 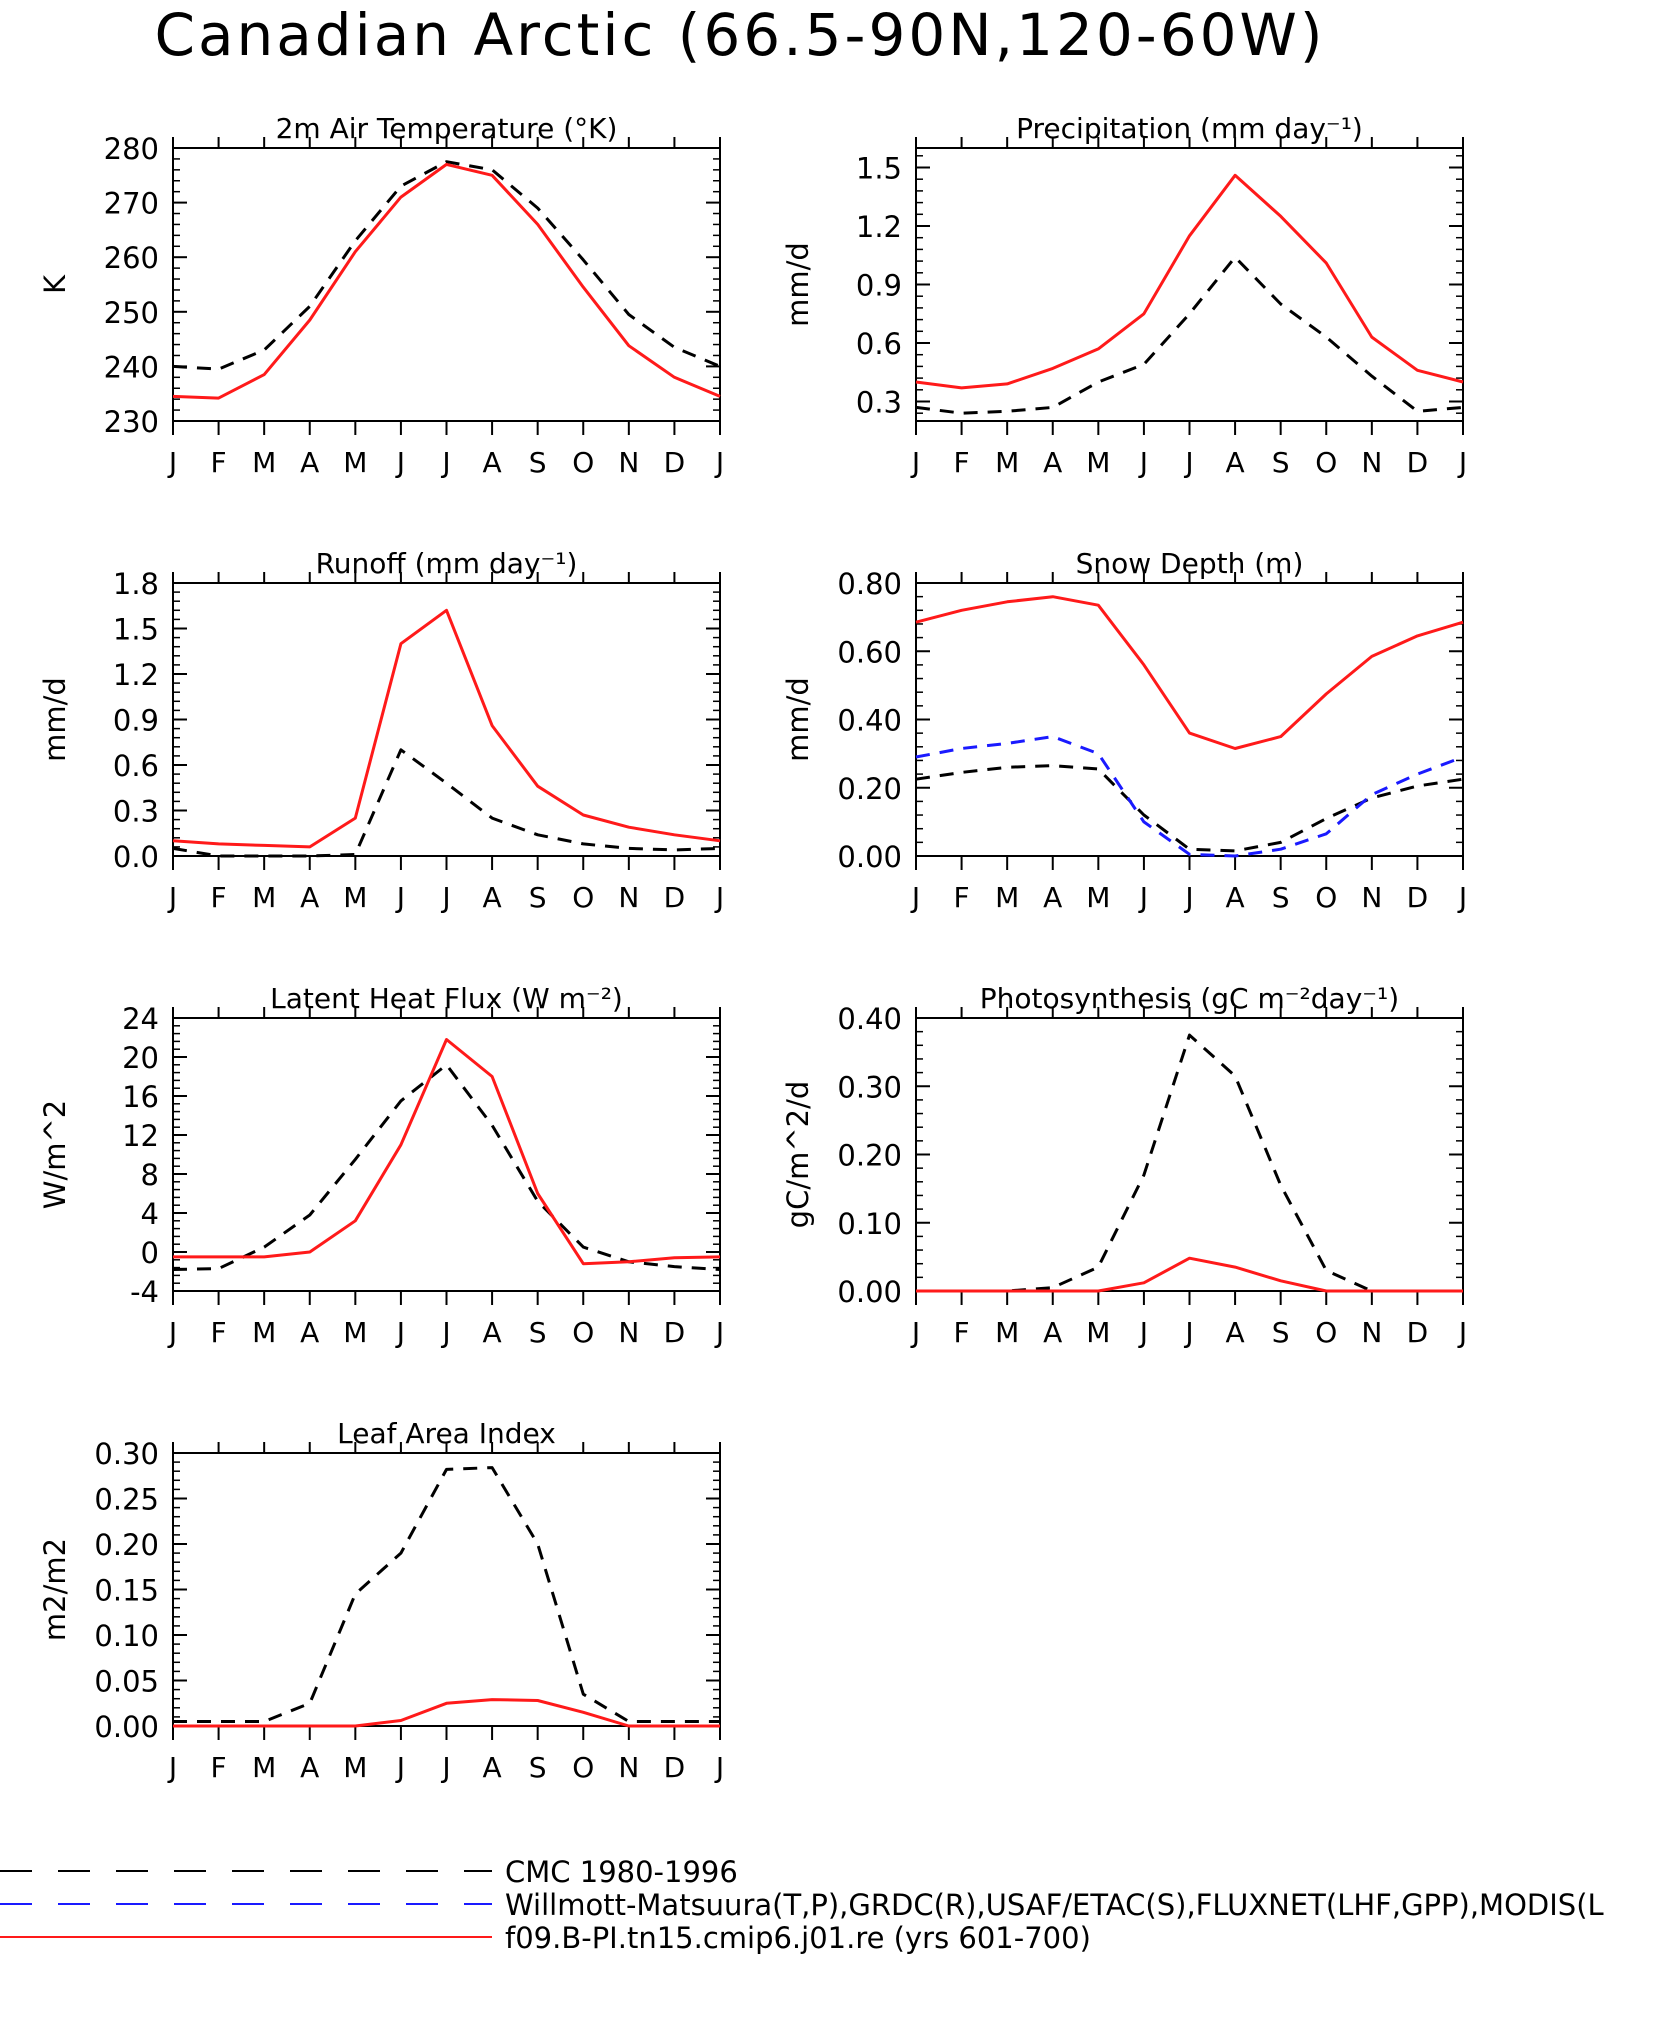 What do you see at coordinates (131, 204) in the screenshot?
I see `y-tick-label: 270` at bounding box center [131, 204].